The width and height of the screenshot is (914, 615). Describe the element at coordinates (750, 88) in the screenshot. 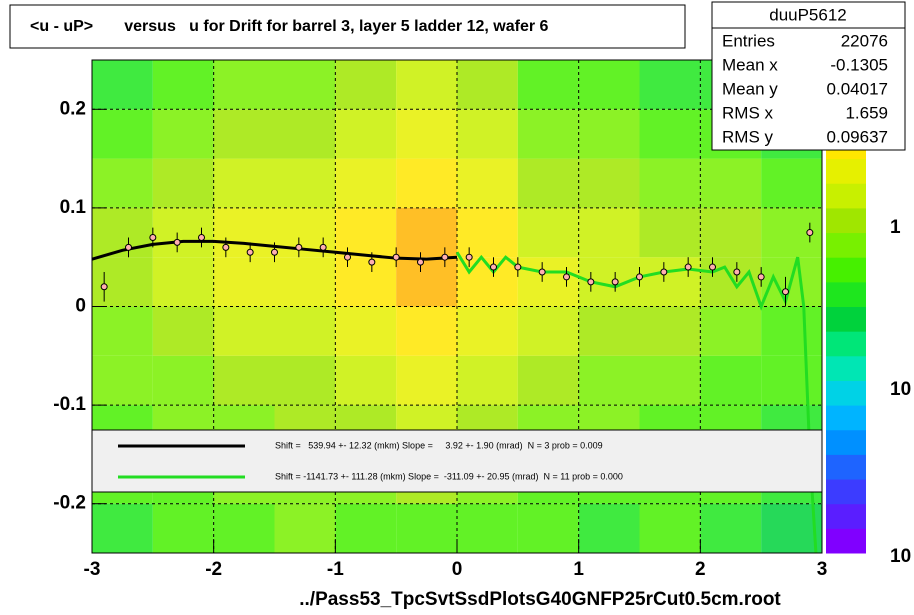

I see `stats-label: Mean y` at that location.